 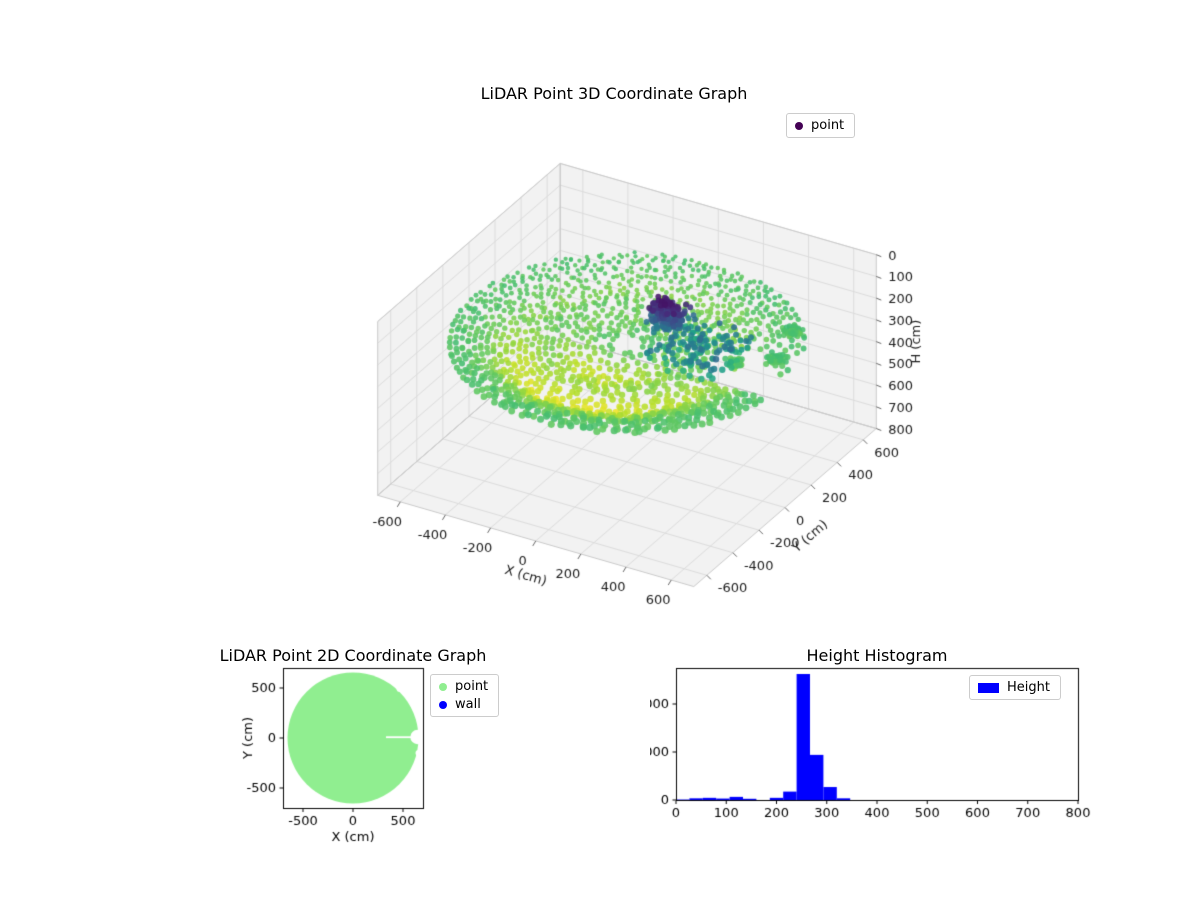 I want to click on histogram-canvas, so click(x=880, y=735).